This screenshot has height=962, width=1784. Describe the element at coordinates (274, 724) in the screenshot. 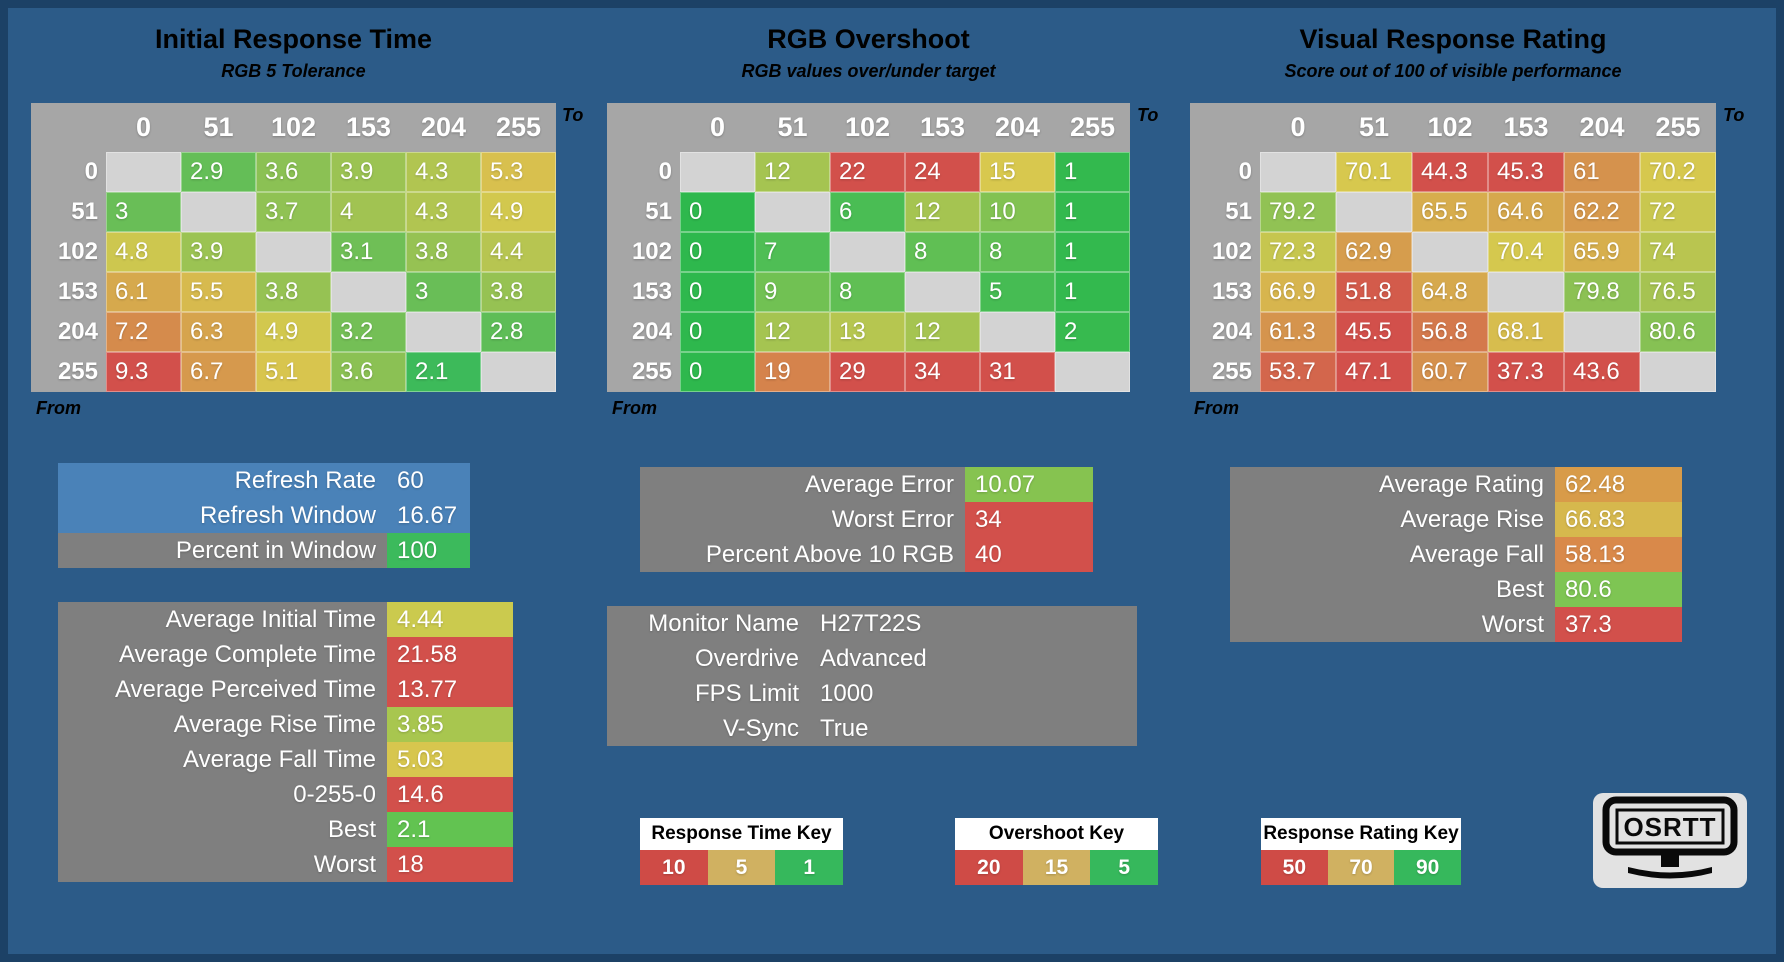

I see `stat-label: Average Rise Time` at that location.